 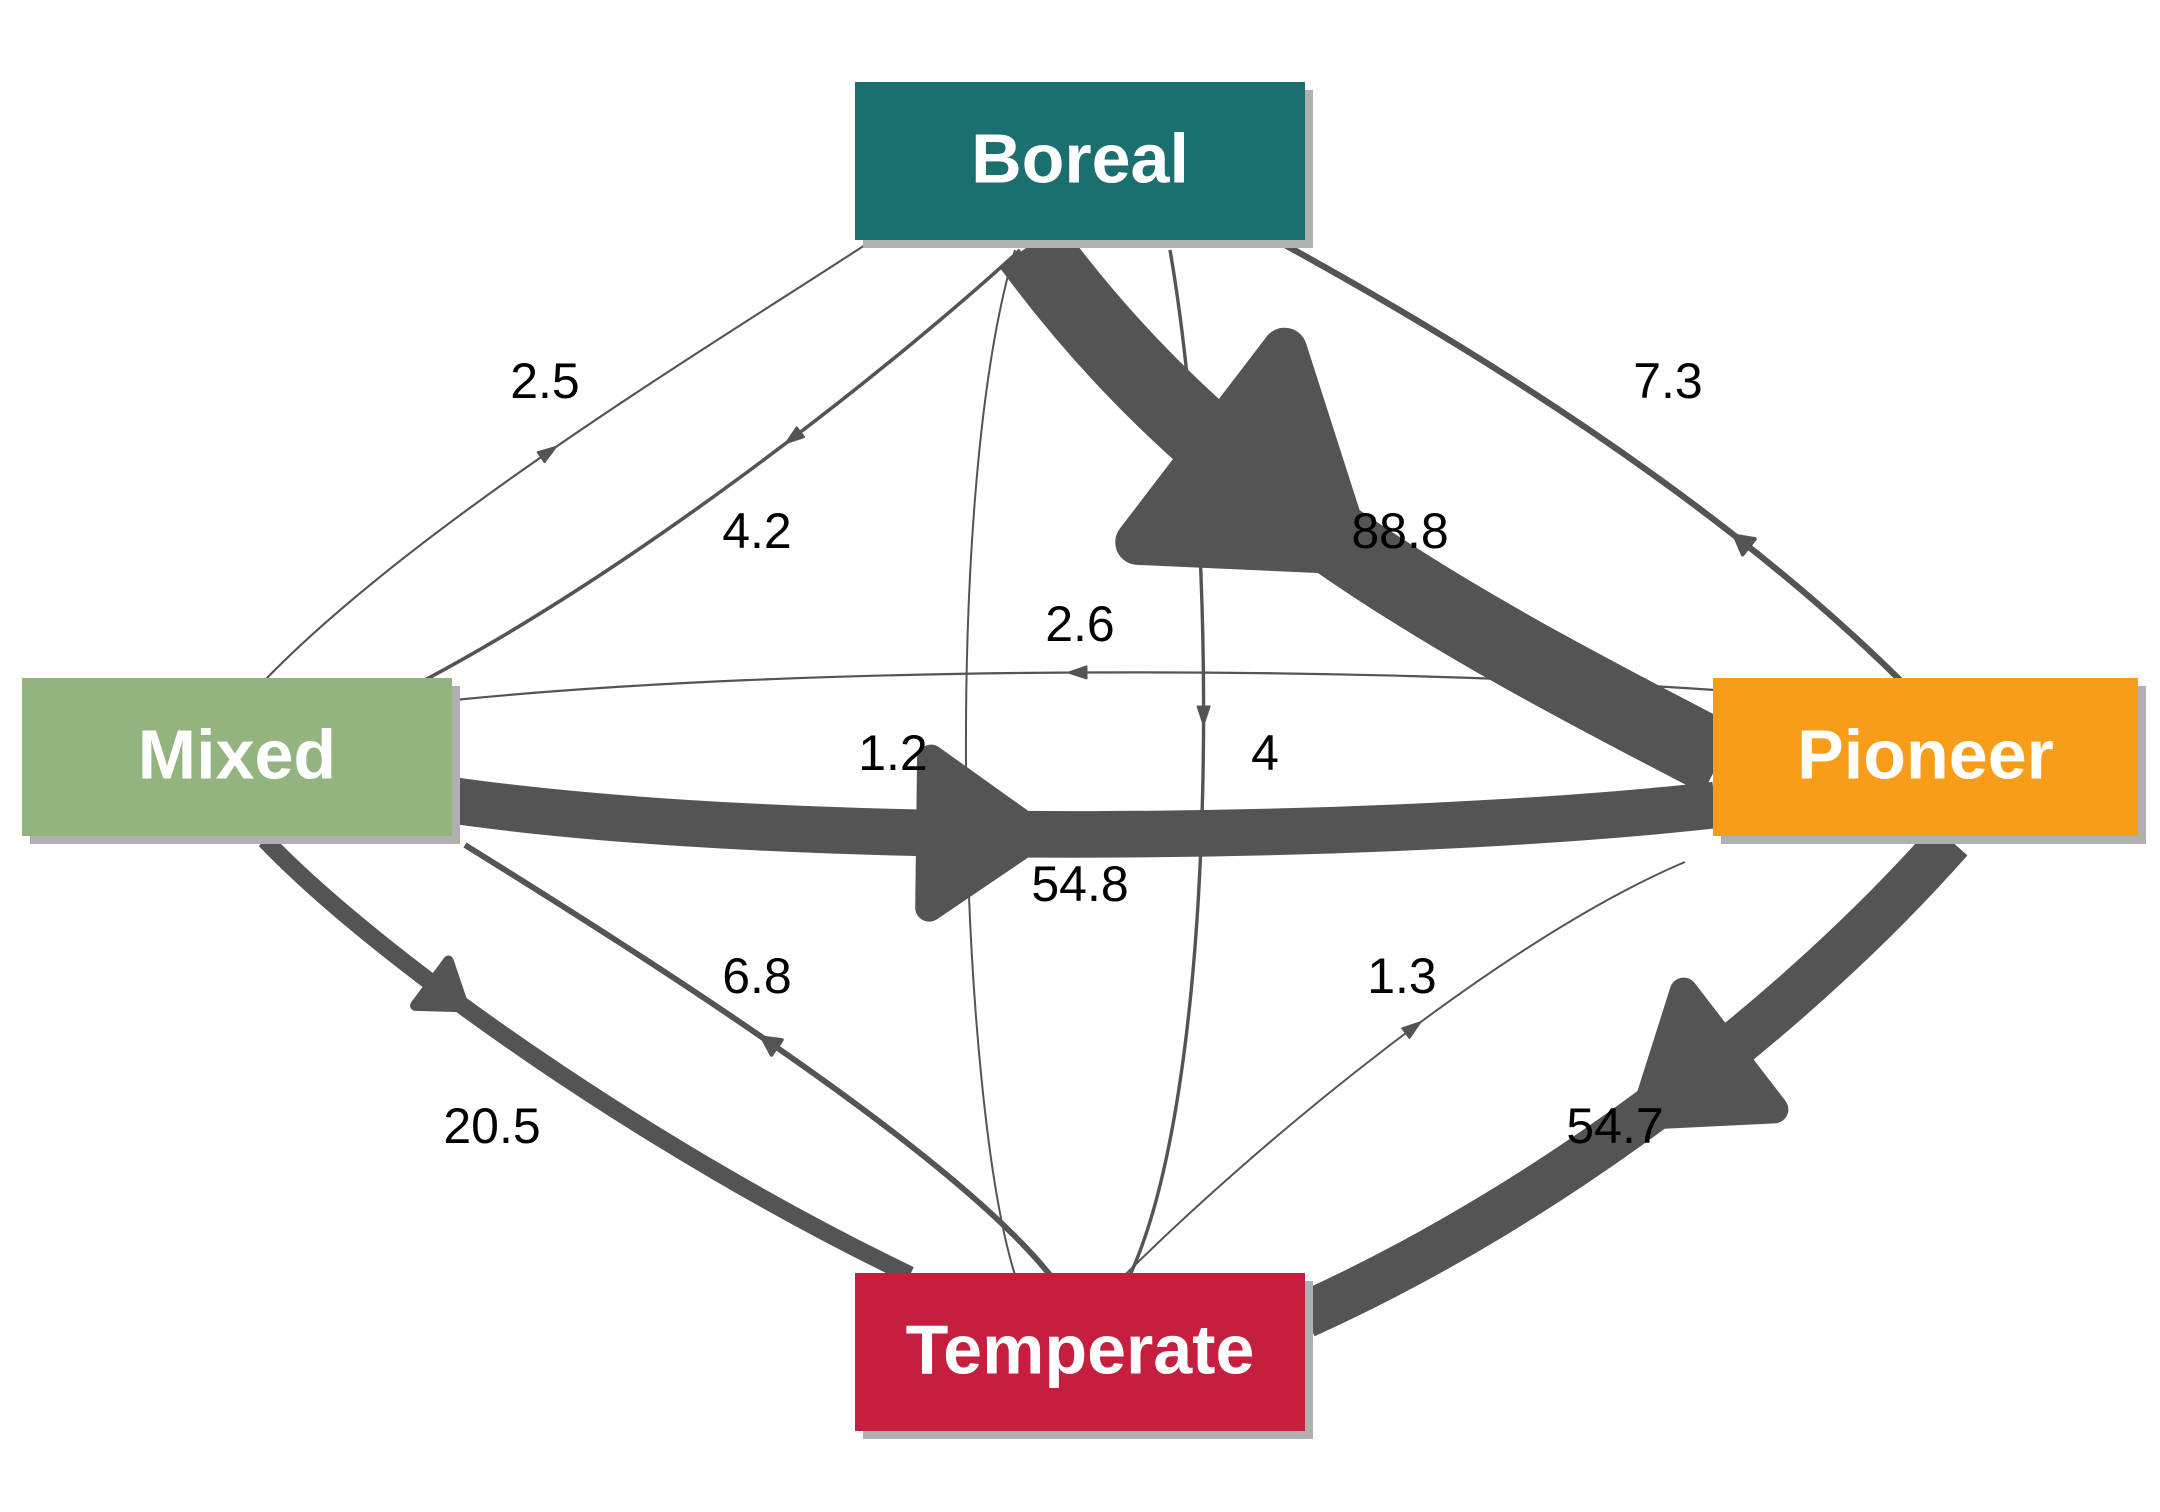 I want to click on edge-label-mixed-to-temperate: 20.5, so click(x=491, y=1126).